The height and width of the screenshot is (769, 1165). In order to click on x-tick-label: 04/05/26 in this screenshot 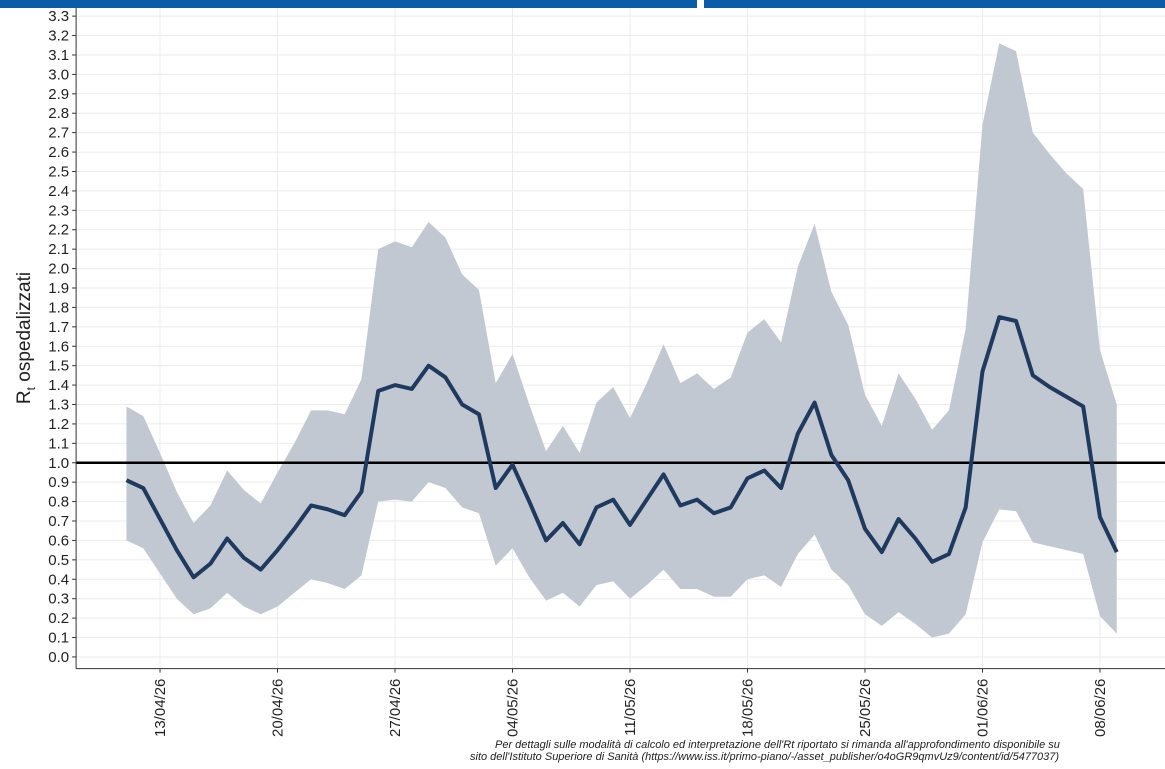, I will do `click(513, 708)`.